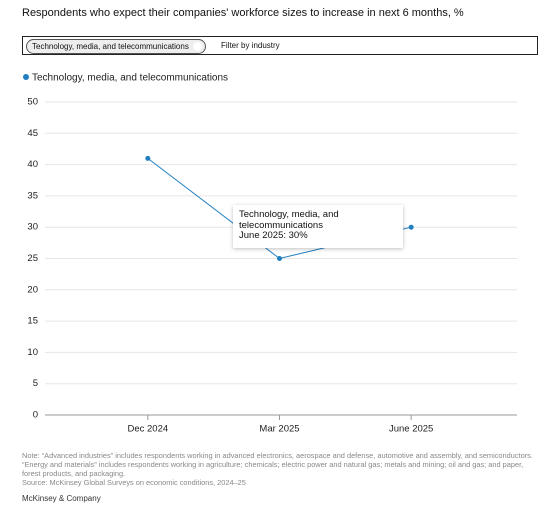 Image resolution: width=557 pixels, height=511 pixels. I want to click on y-tick-label: 5, so click(35, 383).